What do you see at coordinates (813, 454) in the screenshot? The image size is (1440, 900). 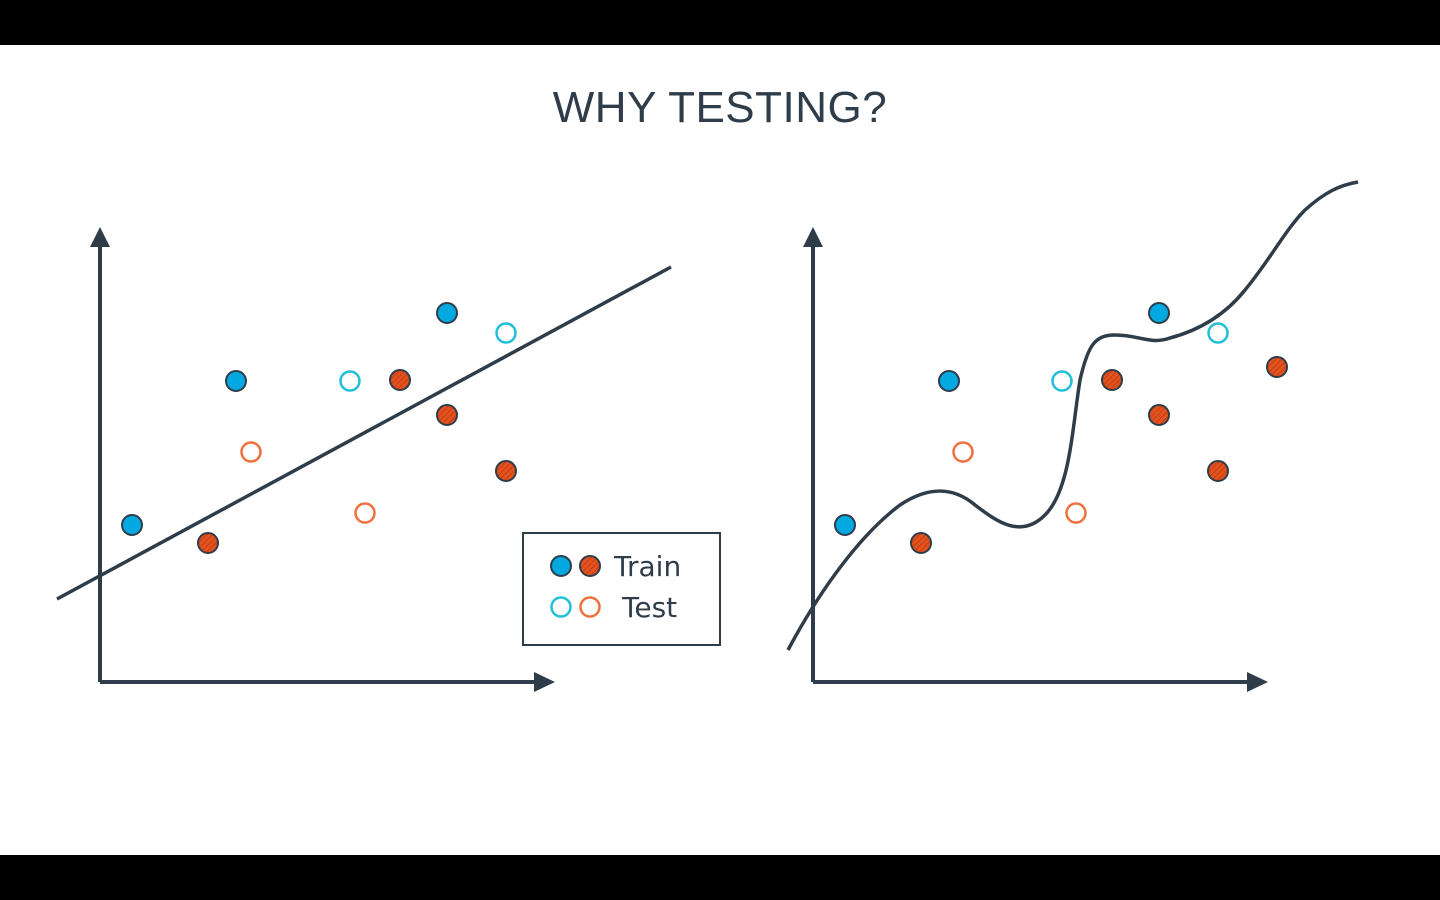 I see `right-y-axis` at bounding box center [813, 454].